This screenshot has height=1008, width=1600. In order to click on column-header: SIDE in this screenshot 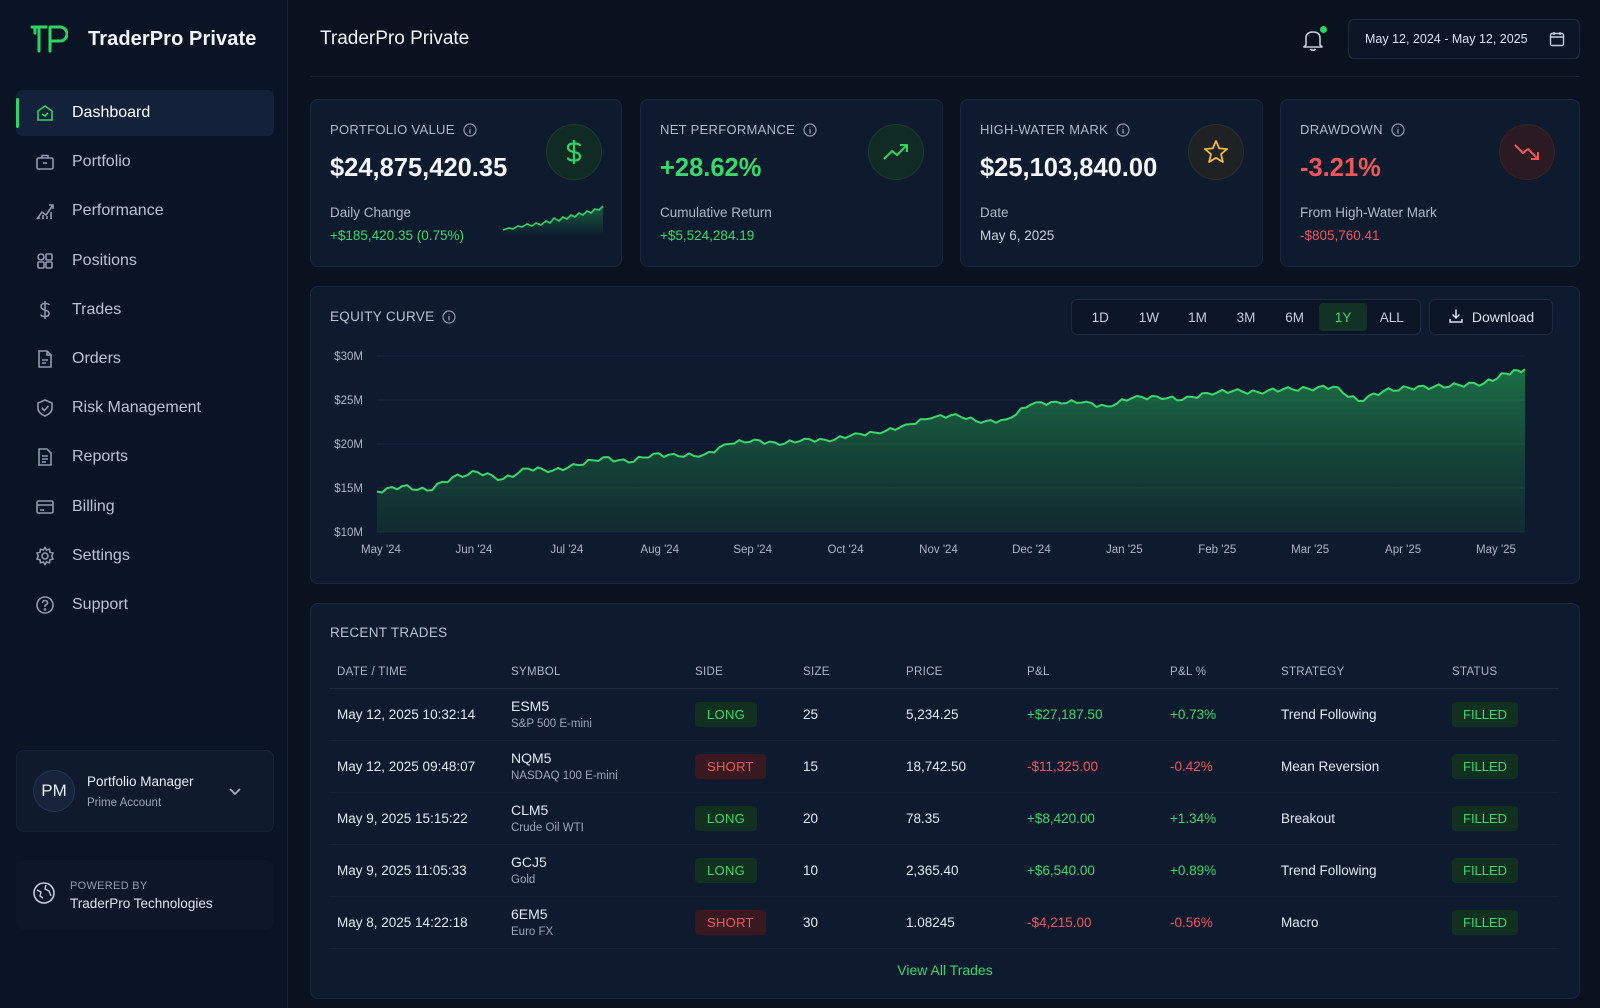, I will do `click(741, 672)`.